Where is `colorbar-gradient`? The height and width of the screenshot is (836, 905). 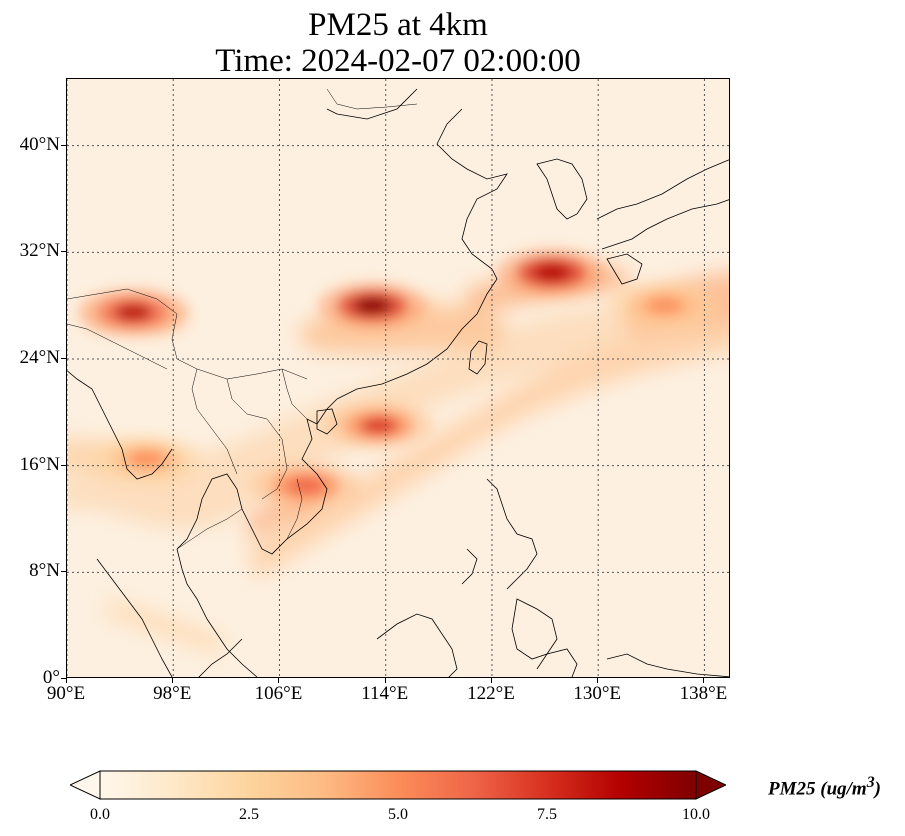 colorbar-gradient is located at coordinates (398, 785).